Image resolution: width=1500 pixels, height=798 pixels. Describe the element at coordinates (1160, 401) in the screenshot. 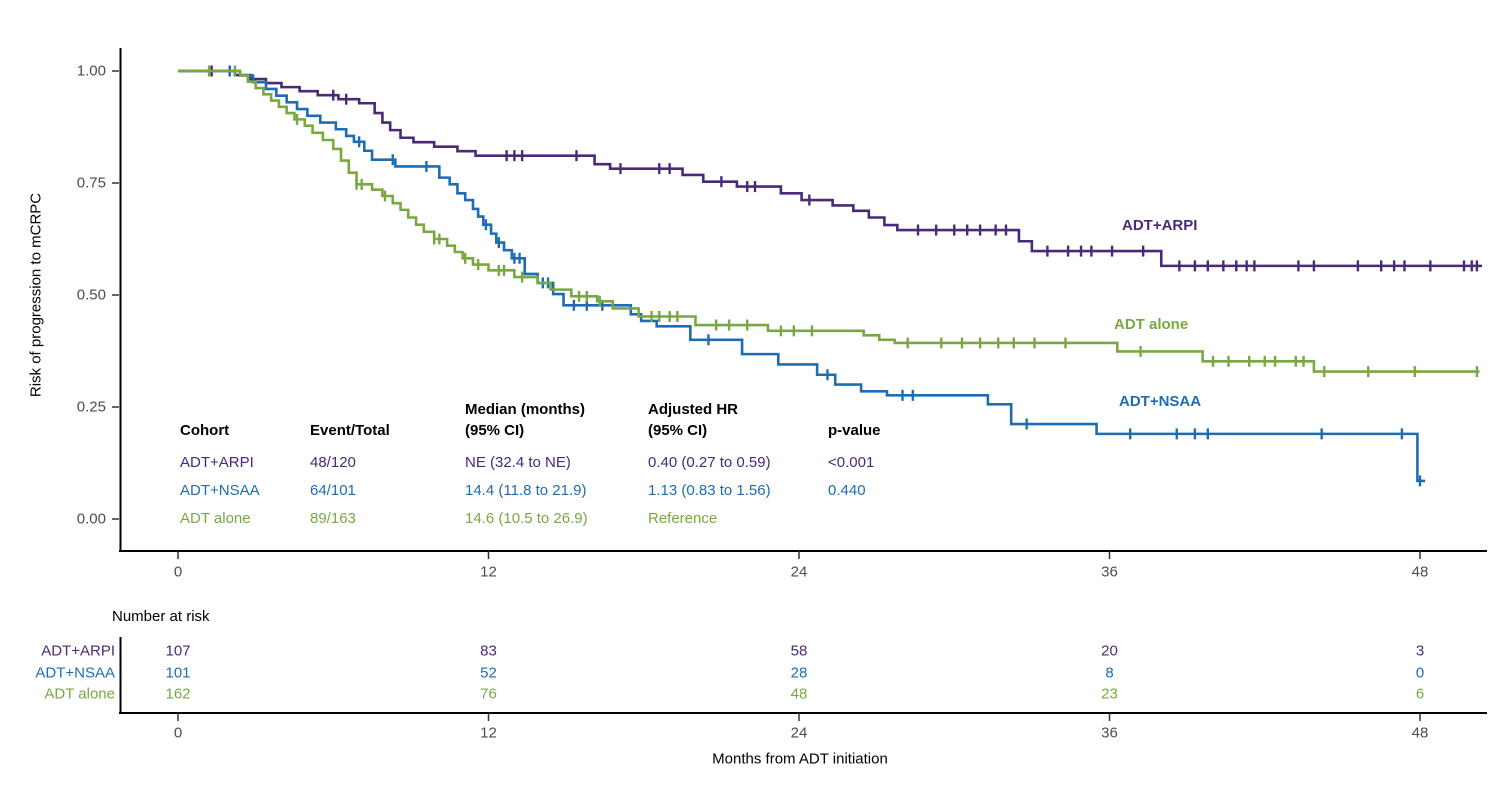

I see `curve-label-adt-nsaa: ADT+NSAA` at that location.